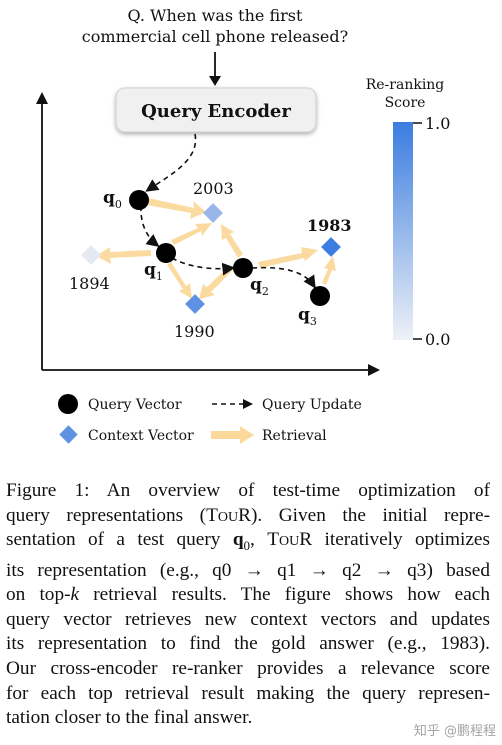 The width and height of the screenshot is (502, 745). Describe the element at coordinates (248, 404) in the screenshot. I see `legend-query-update-arrowhead` at that location.